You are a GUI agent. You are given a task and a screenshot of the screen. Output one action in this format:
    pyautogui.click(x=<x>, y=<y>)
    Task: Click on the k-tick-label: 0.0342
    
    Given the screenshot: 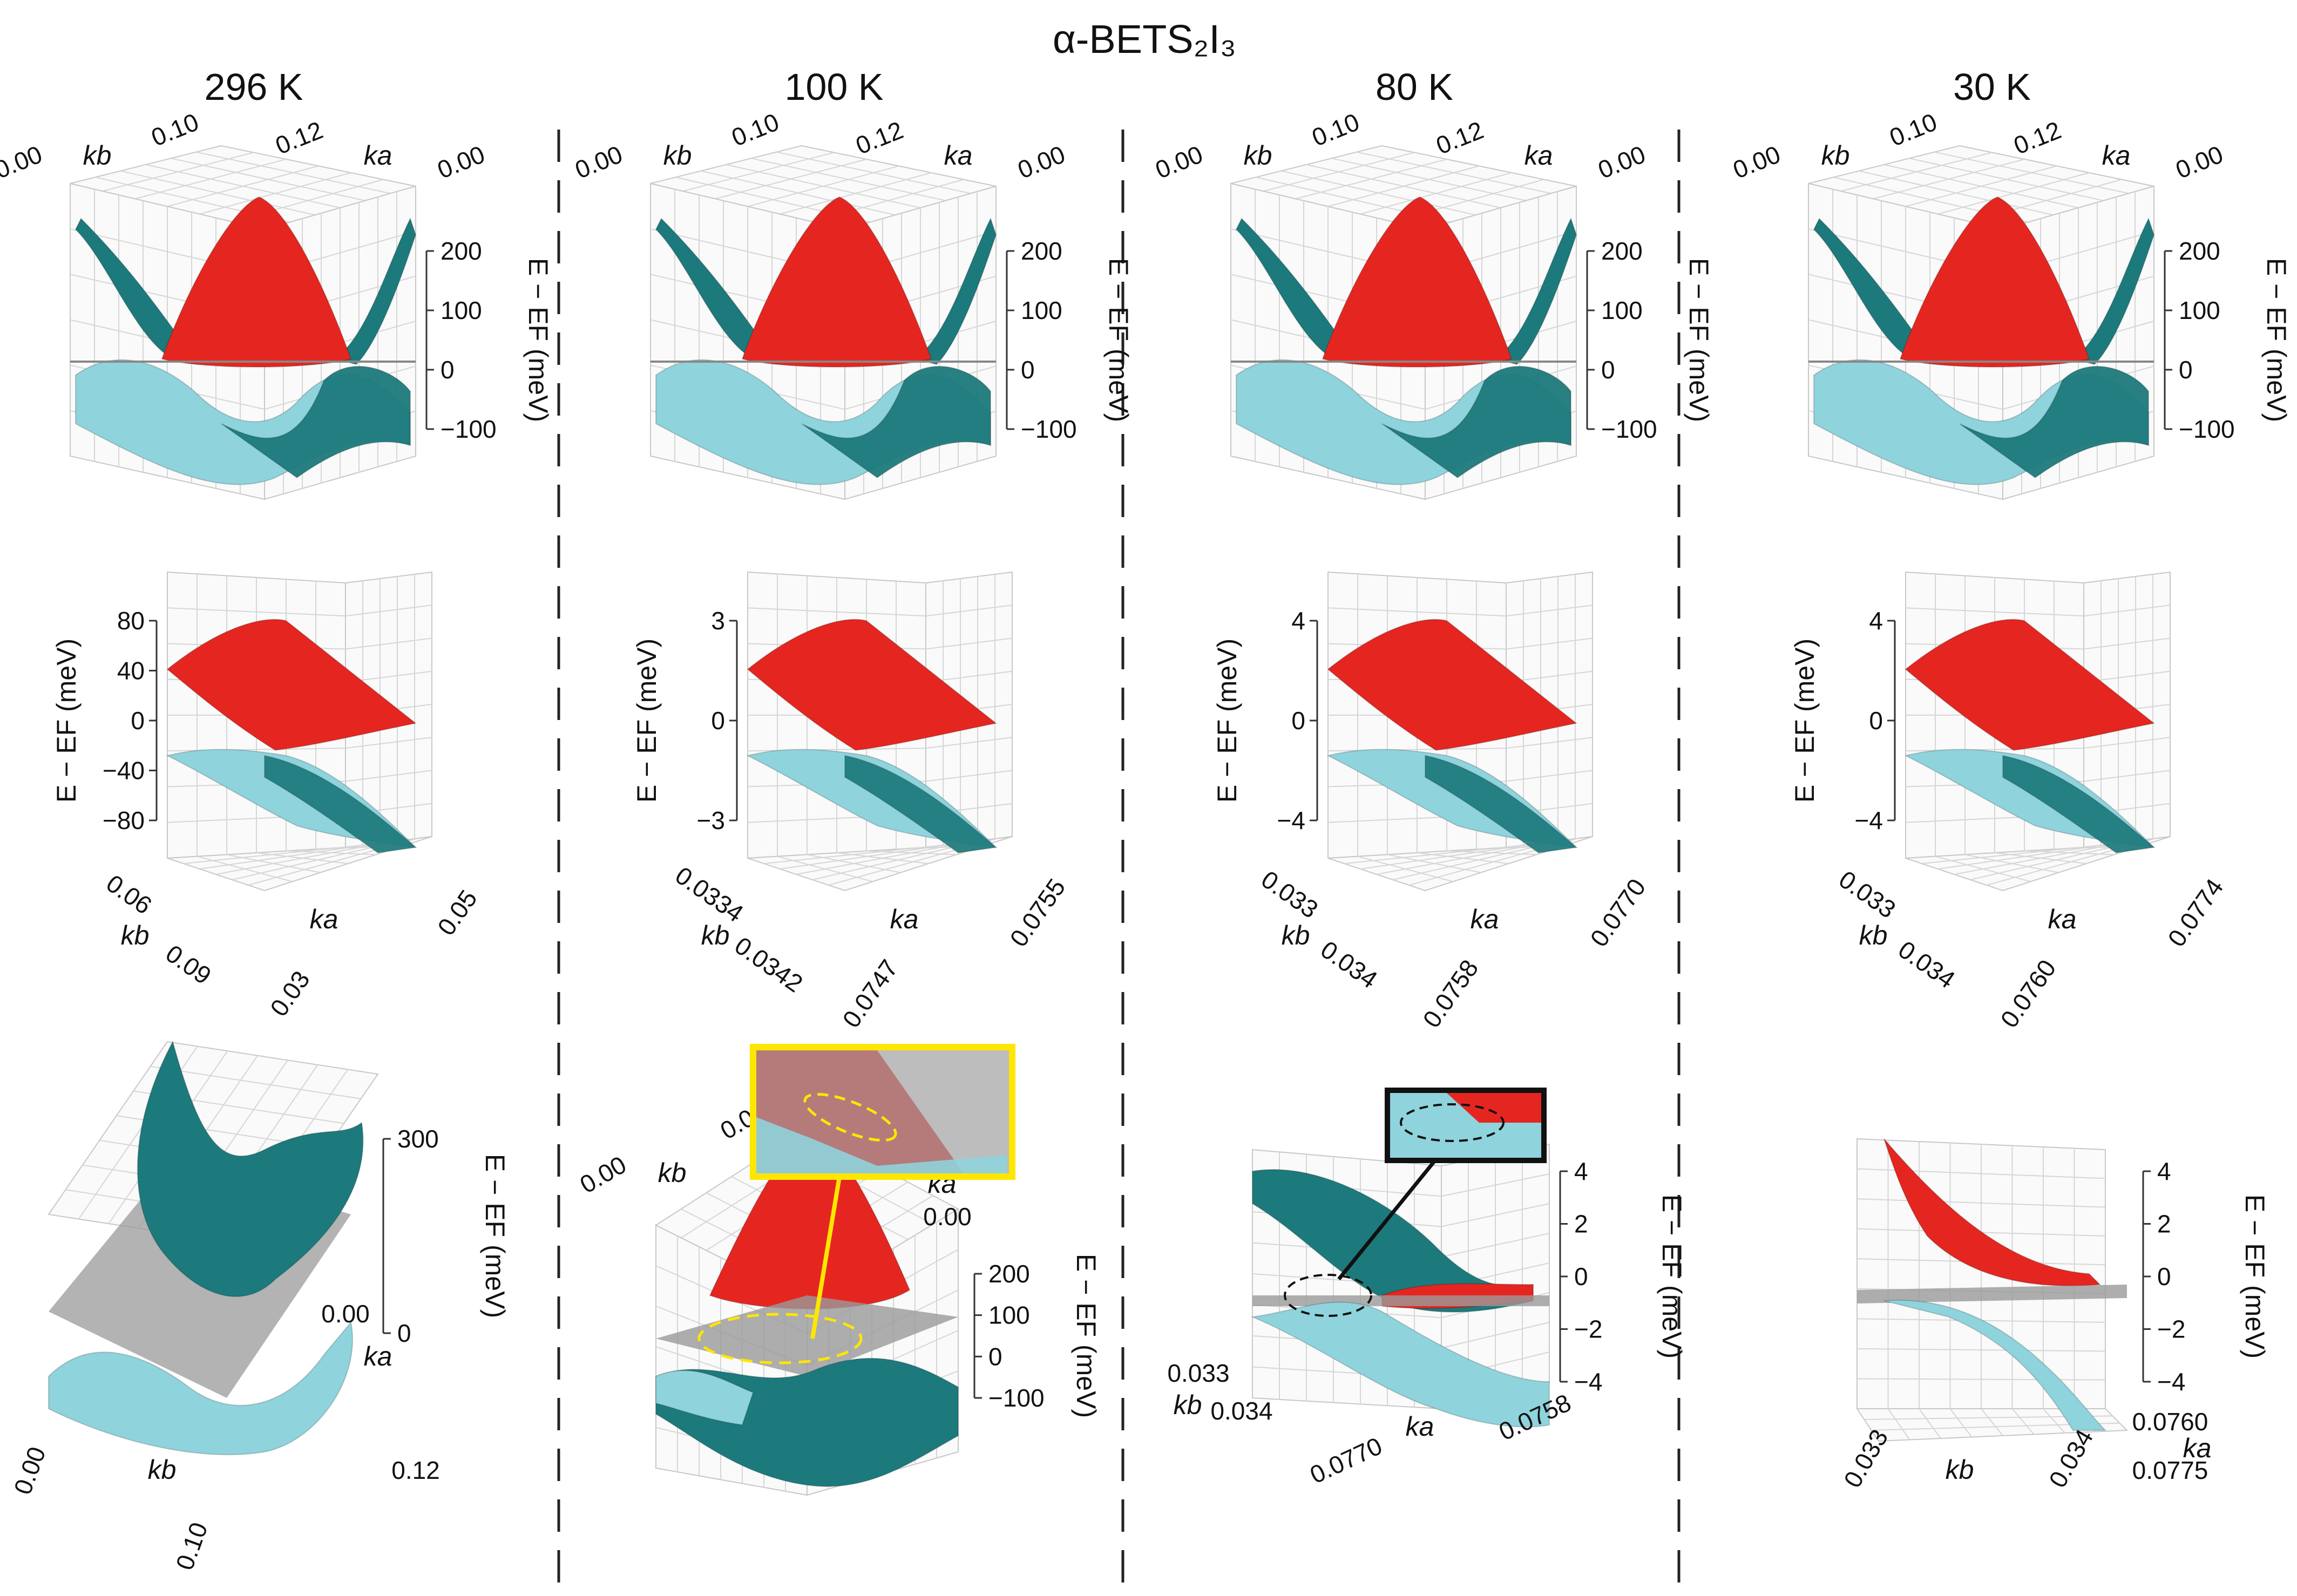 What is the action you would take?
    pyautogui.click(x=769, y=964)
    